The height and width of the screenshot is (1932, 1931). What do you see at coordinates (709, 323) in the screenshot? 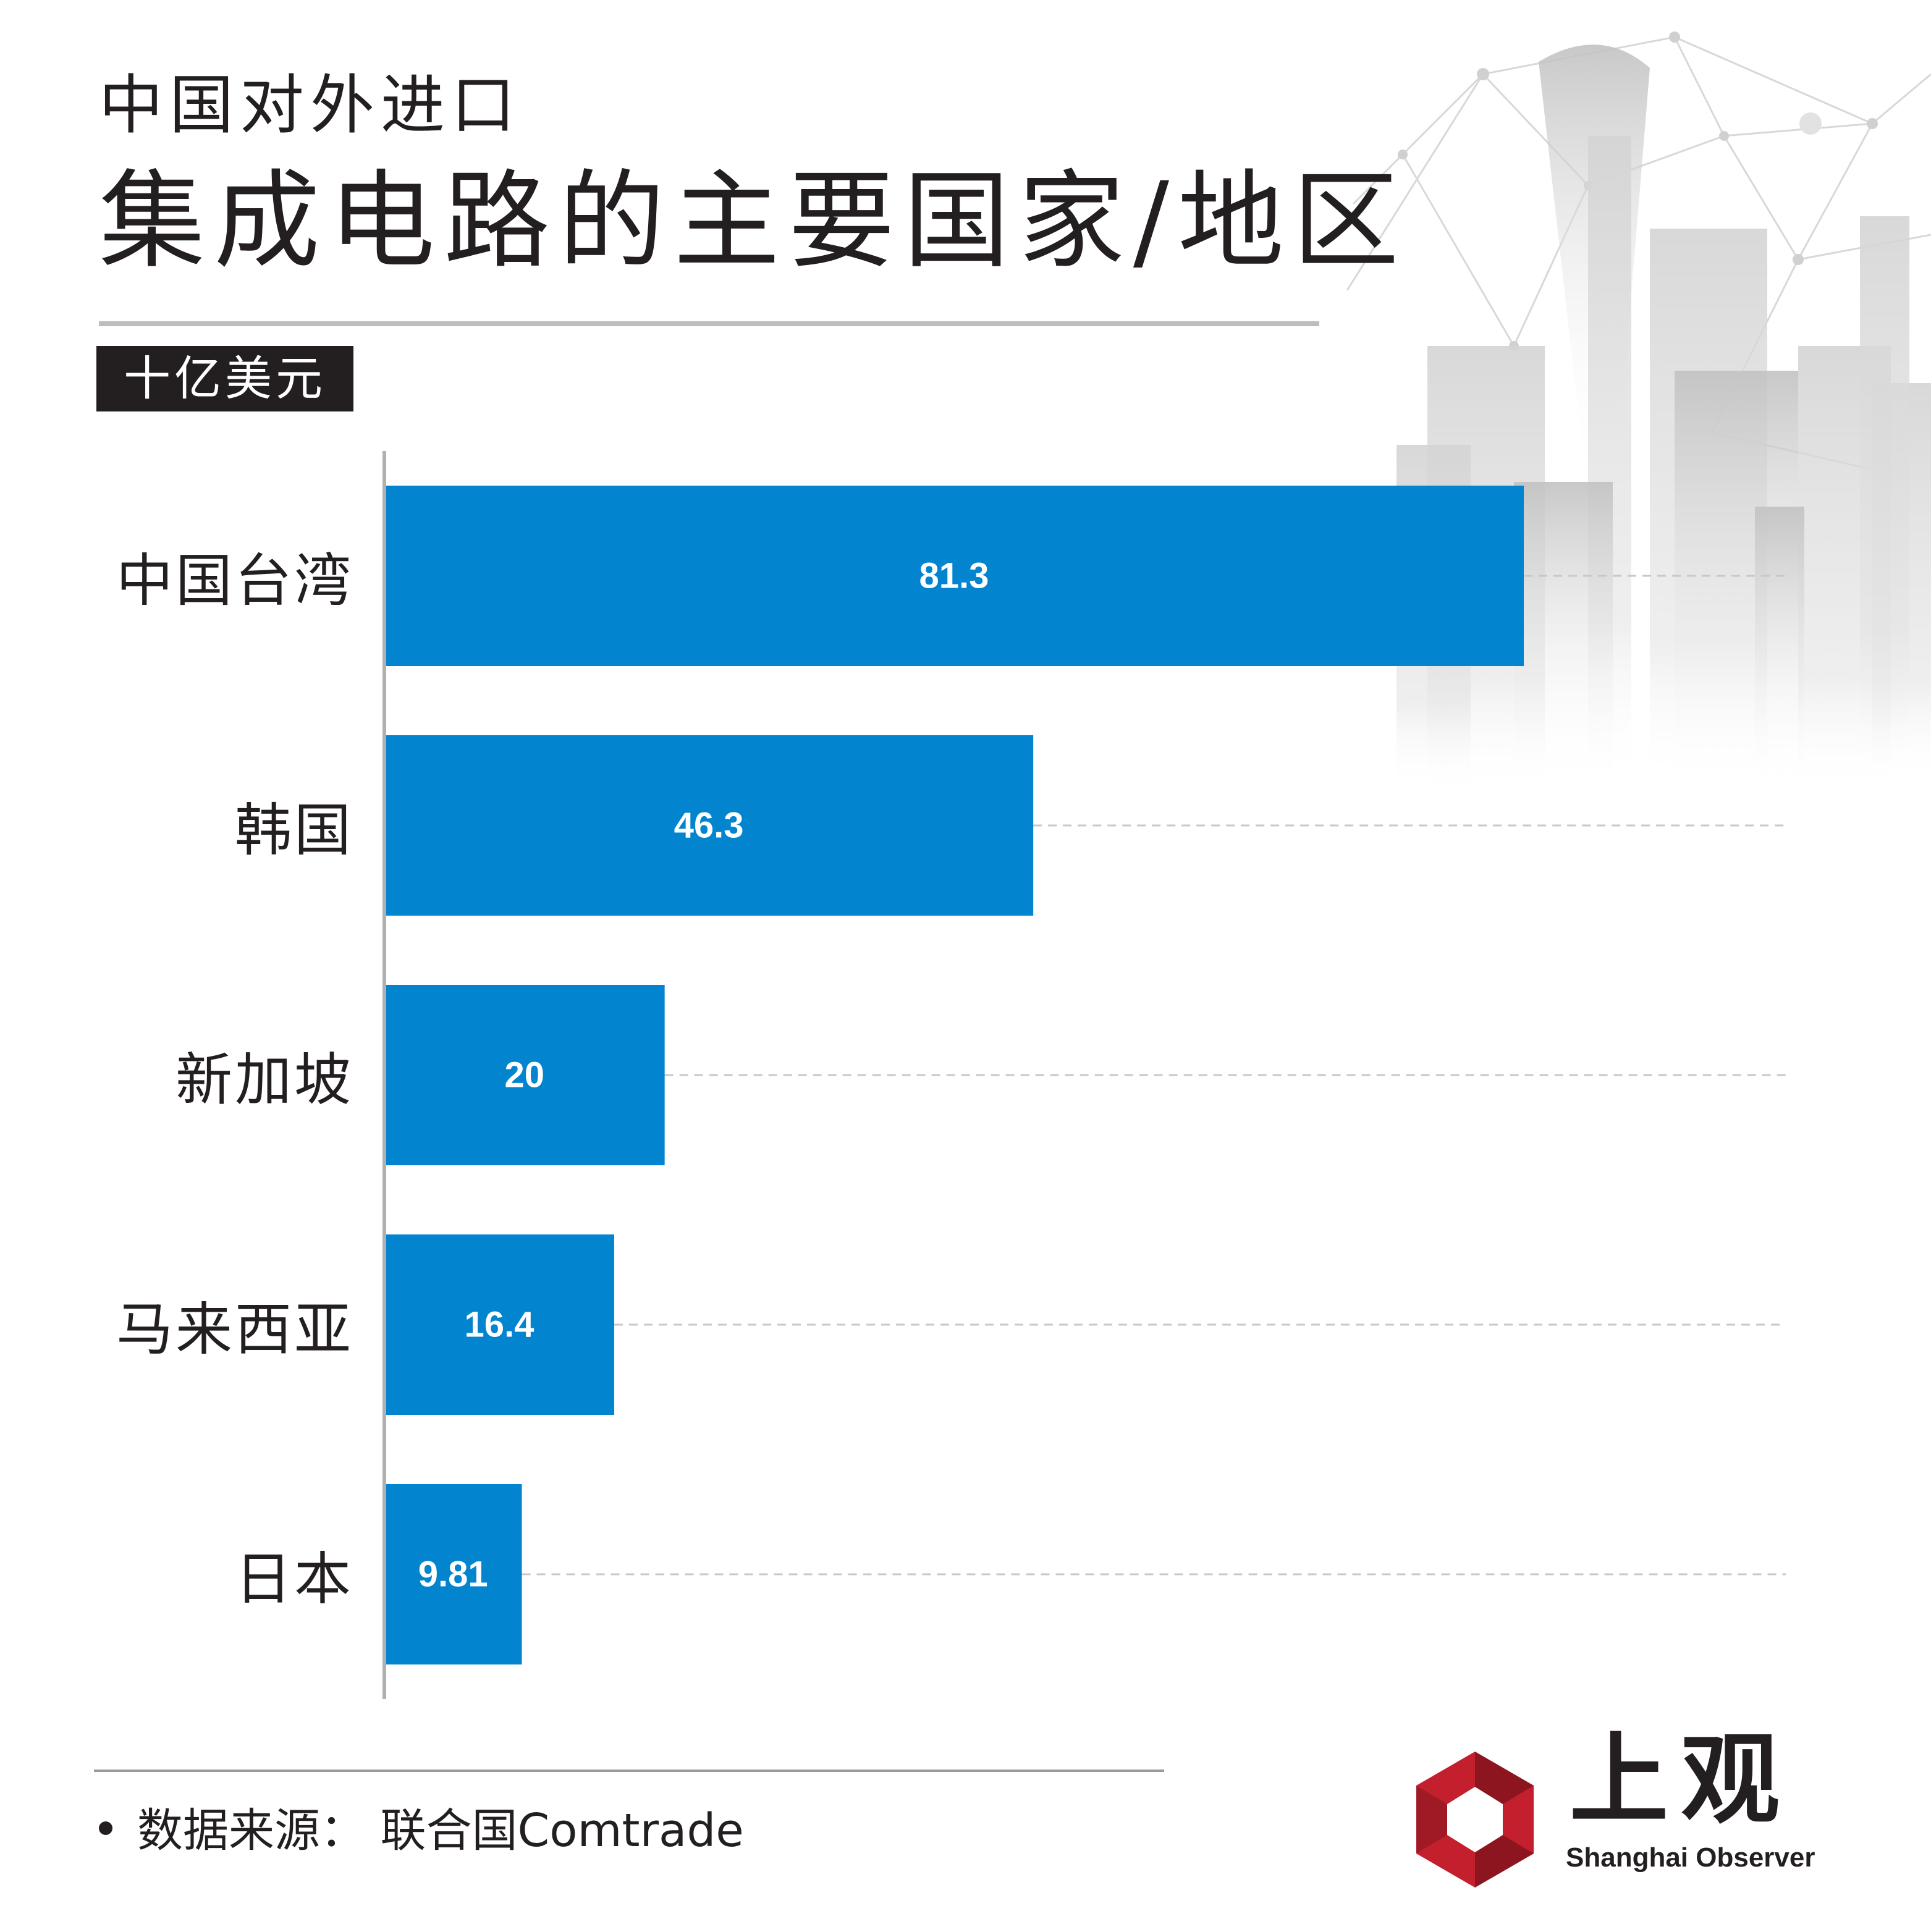
I see `title-divider` at bounding box center [709, 323].